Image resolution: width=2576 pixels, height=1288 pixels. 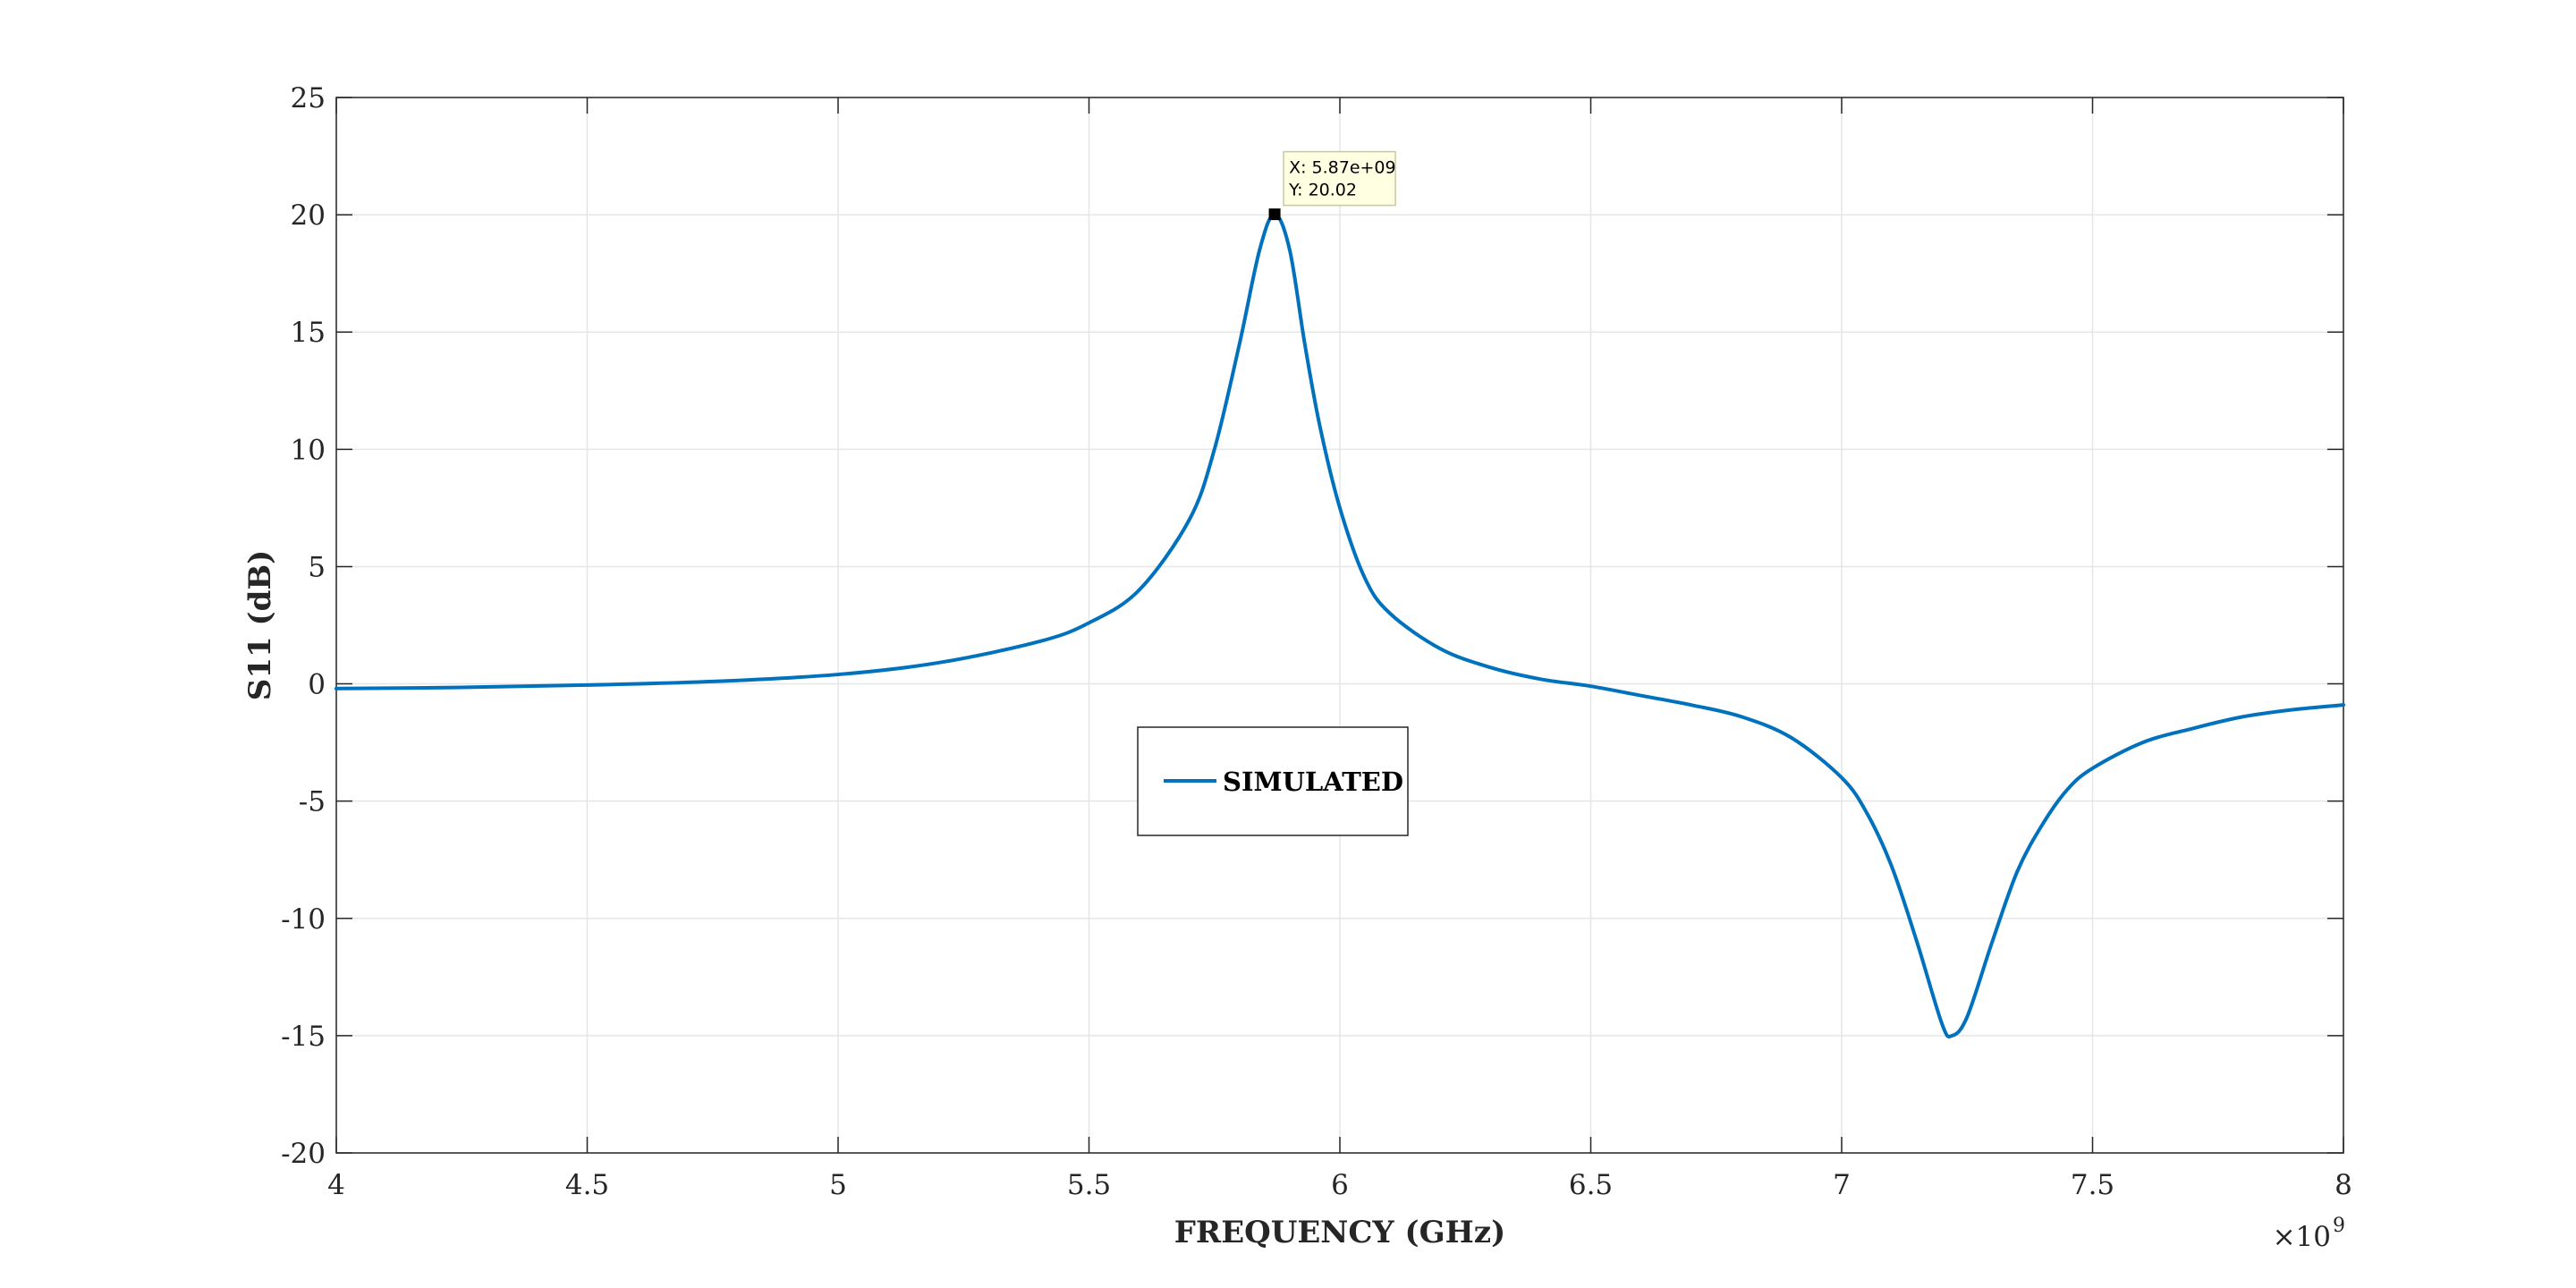 What do you see at coordinates (308, 450) in the screenshot?
I see `y-tick-label: 10` at bounding box center [308, 450].